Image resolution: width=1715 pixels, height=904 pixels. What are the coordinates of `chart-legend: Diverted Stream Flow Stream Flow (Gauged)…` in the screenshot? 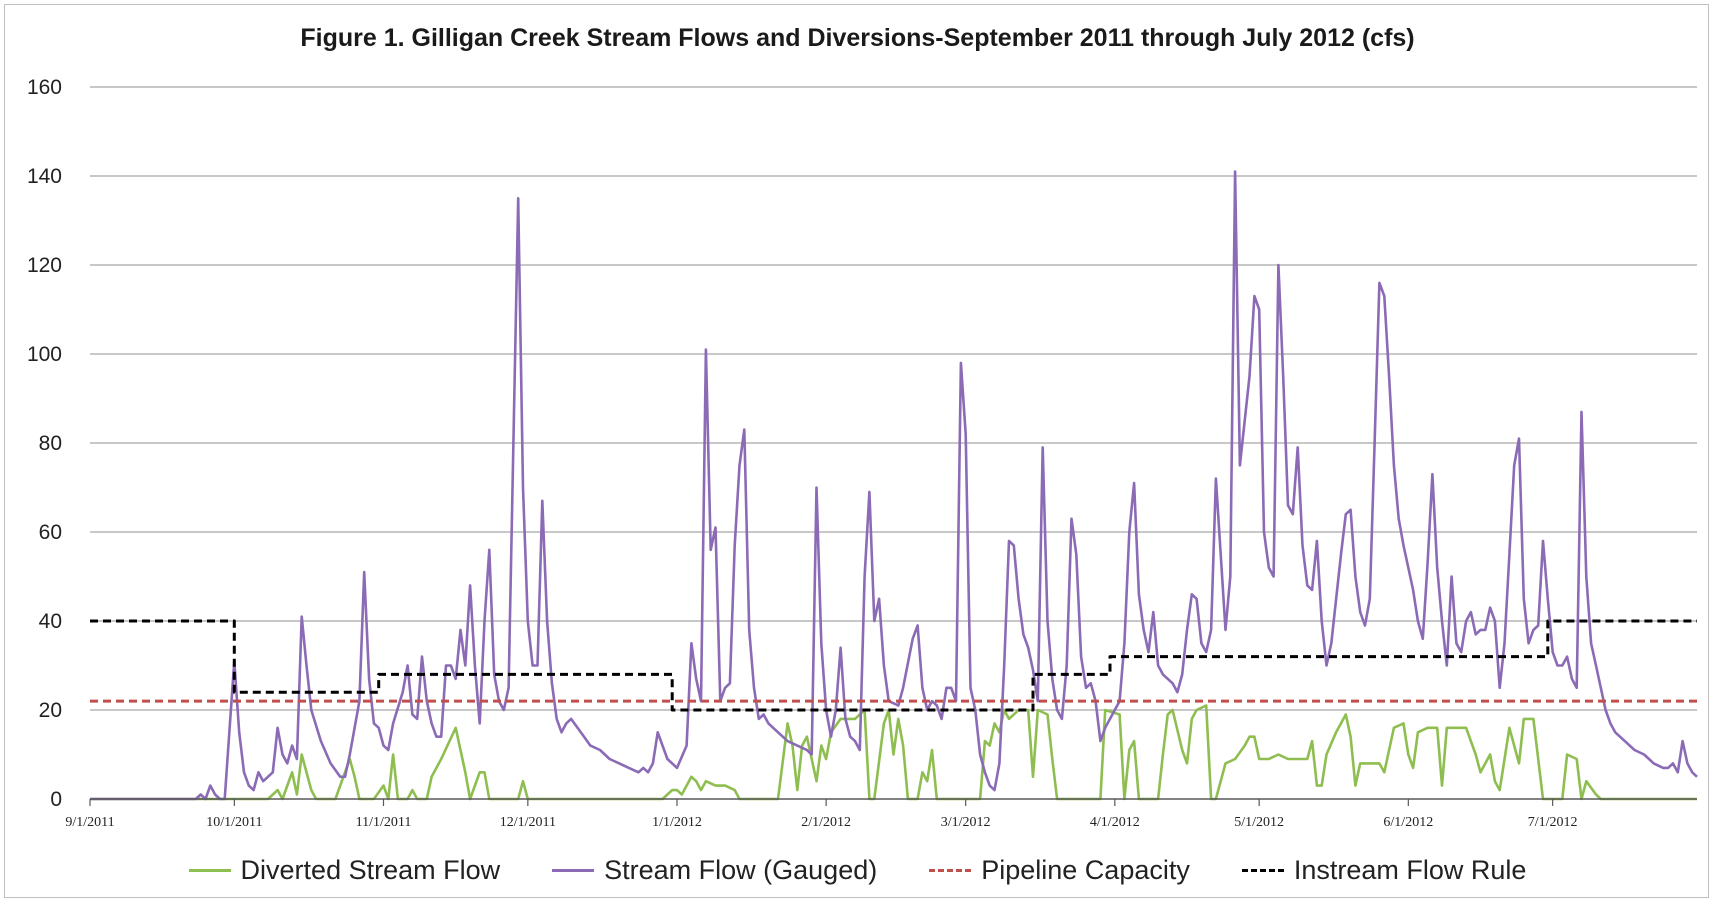 It's located at (857, 870).